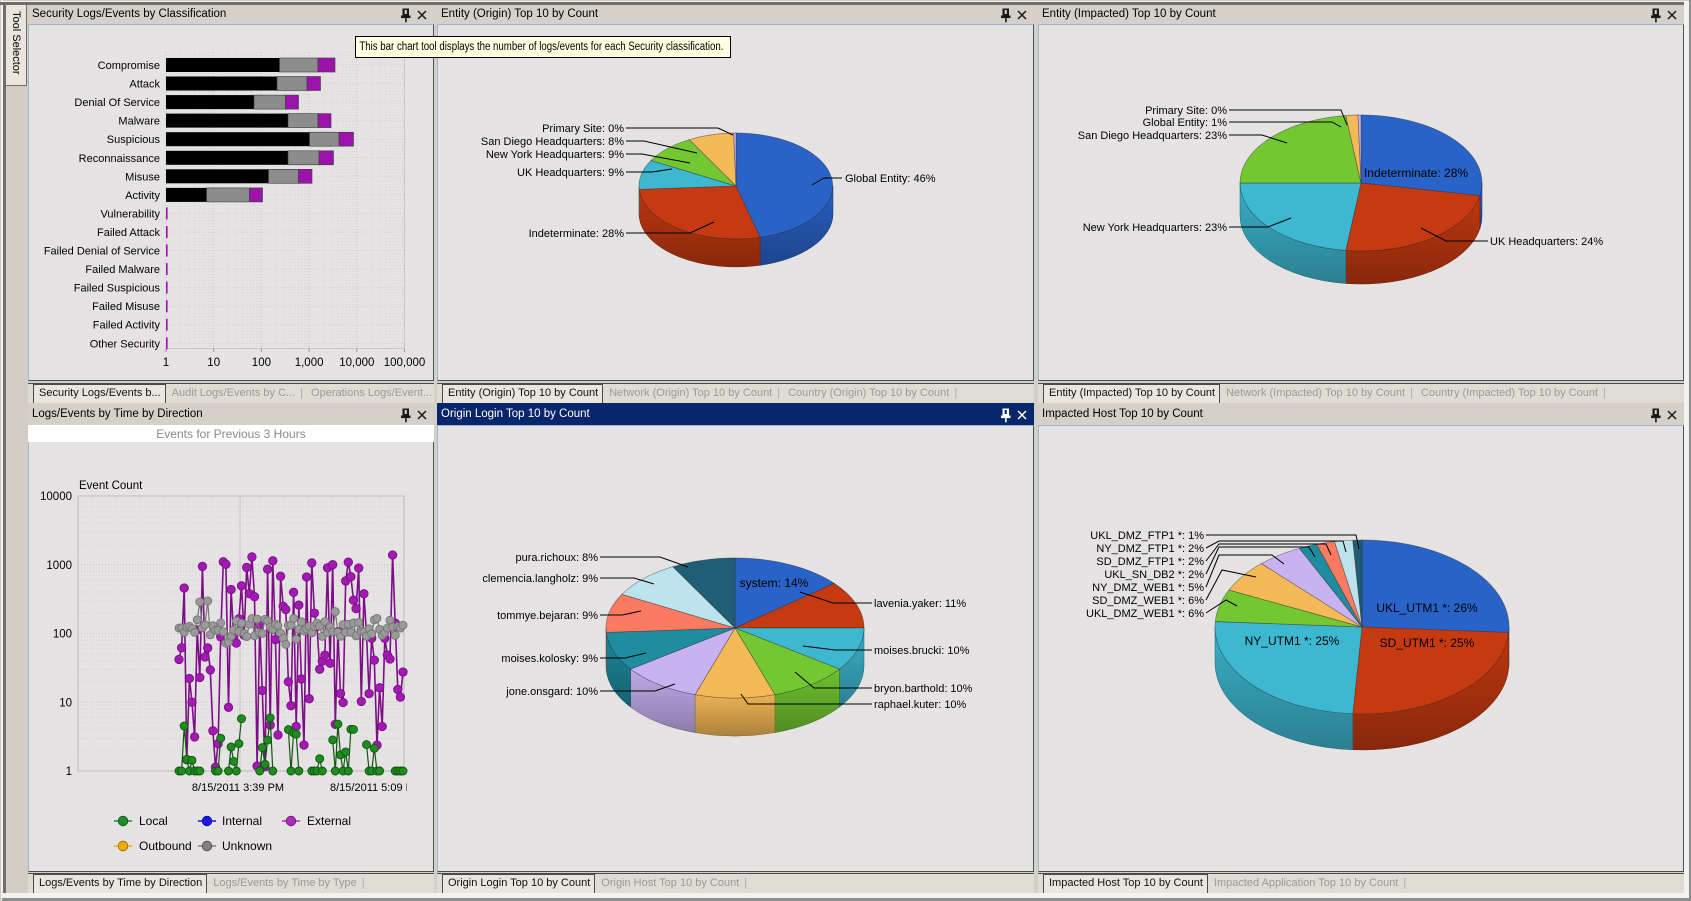 The image size is (1691, 901). Describe the element at coordinates (117, 103) in the screenshot. I see `svg-text: Denial Of Service` at that location.